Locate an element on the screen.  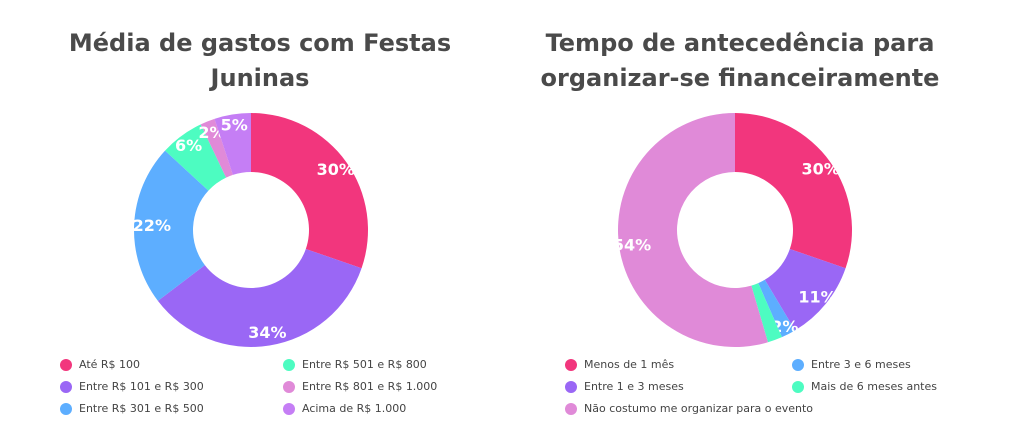
legend-label: Entre 3 e 6 meses is located at coordinates (861, 364).